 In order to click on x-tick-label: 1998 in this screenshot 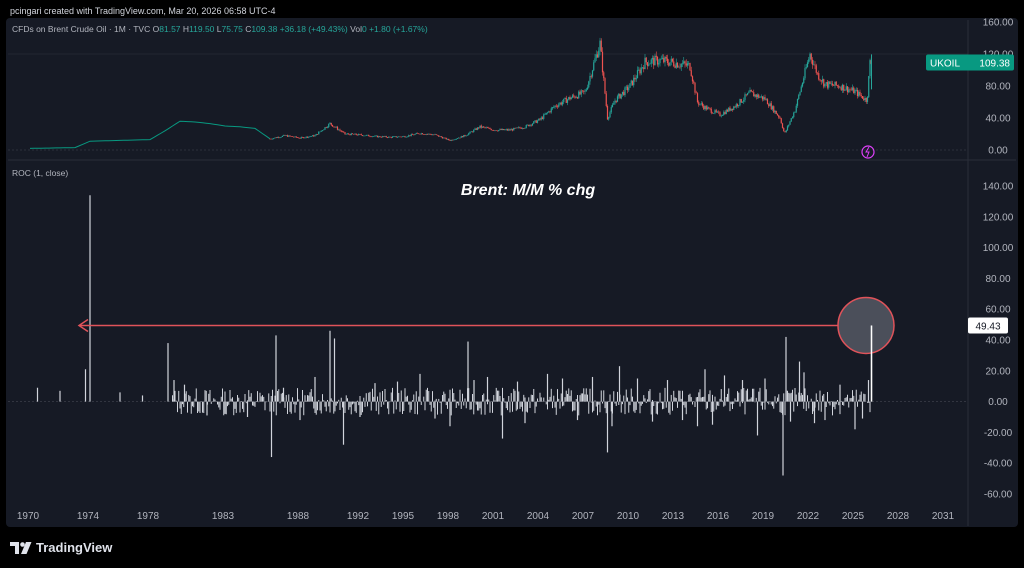, I will do `click(448, 516)`.